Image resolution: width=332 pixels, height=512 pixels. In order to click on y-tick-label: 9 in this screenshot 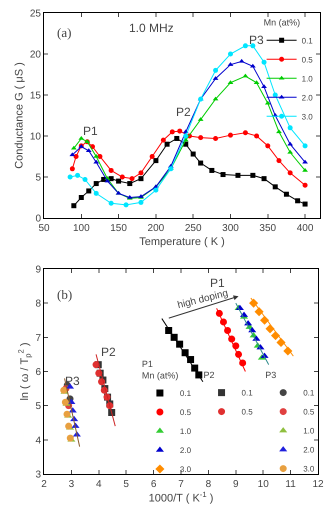, I will do `click(38, 270)`.